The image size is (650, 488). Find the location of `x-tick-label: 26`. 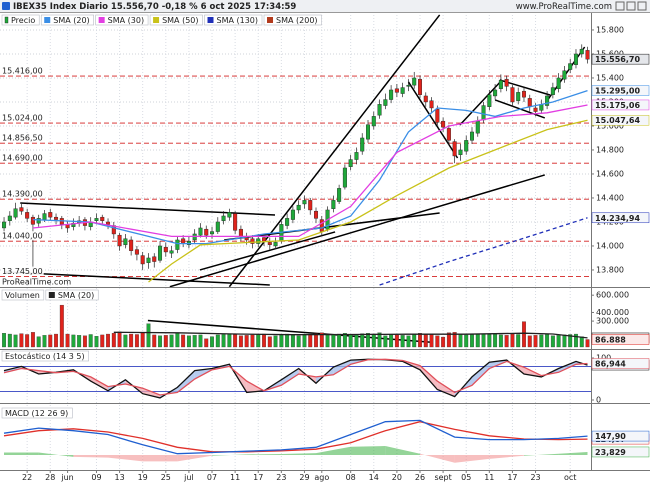

x-tick-label: 26 is located at coordinates (420, 477).